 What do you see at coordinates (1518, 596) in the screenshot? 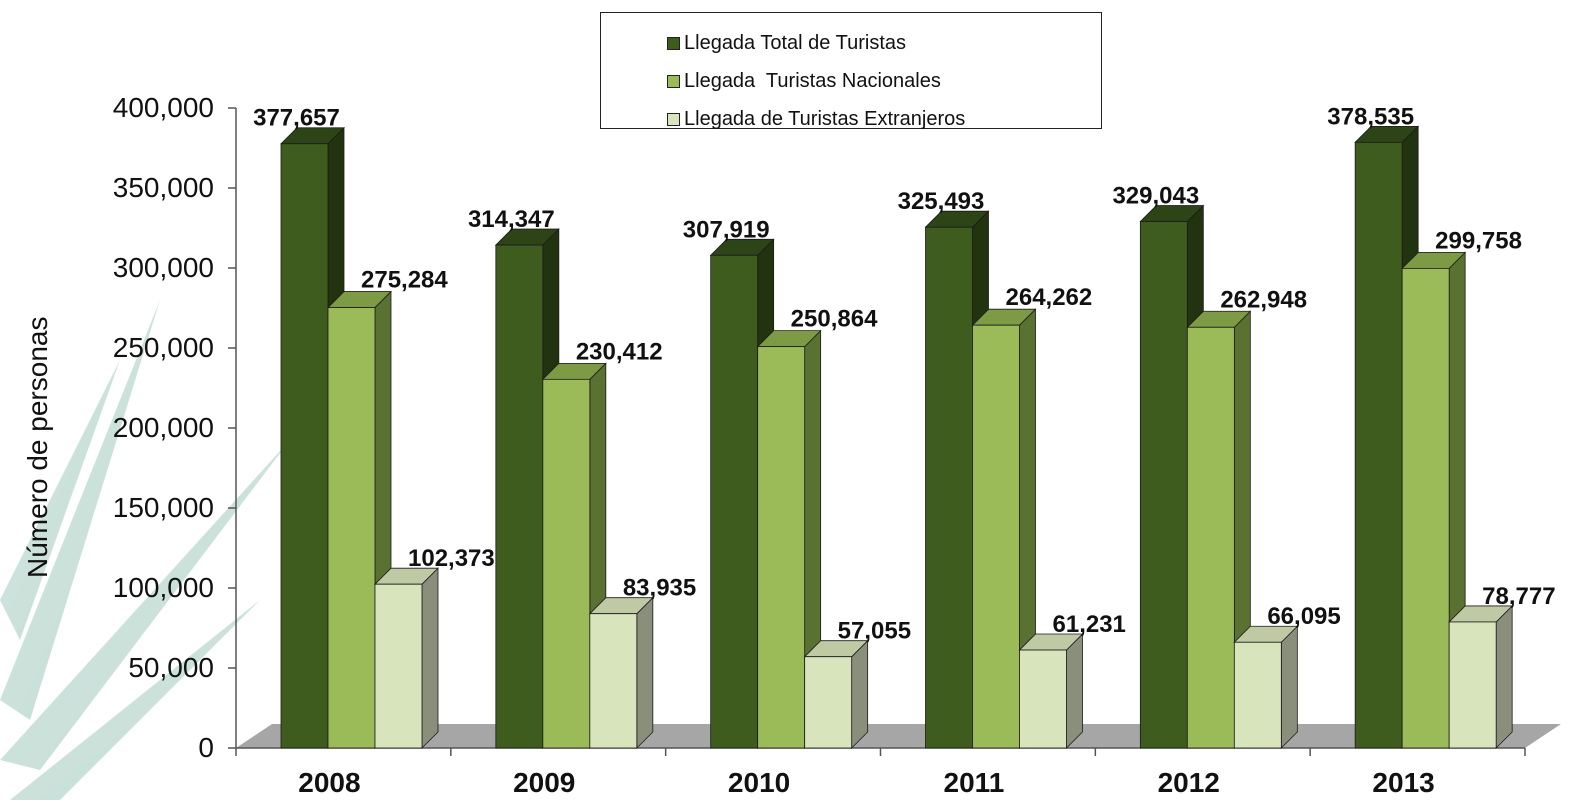
I see `data-label: 78,777` at bounding box center [1518, 596].